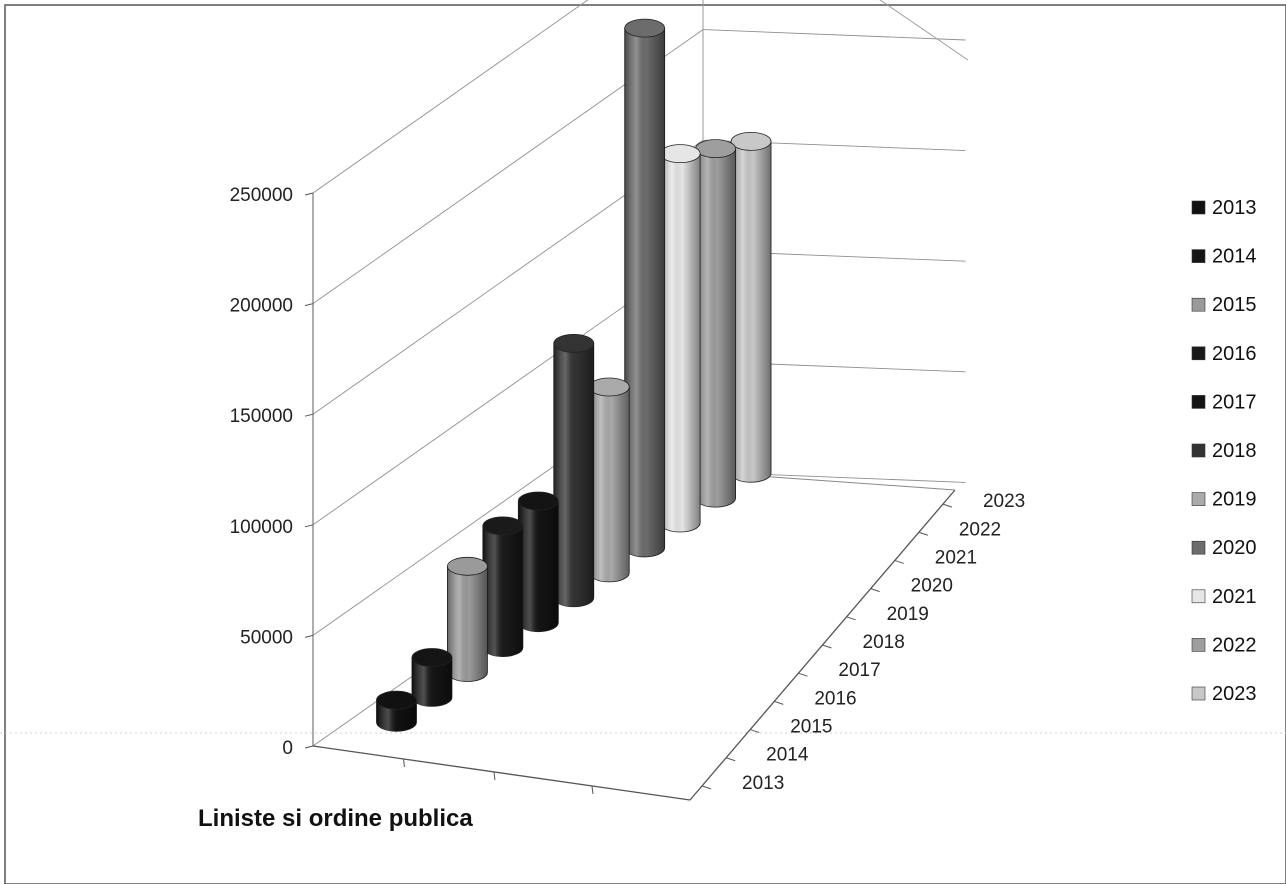 The image size is (1286, 884). Describe the element at coordinates (450, 97) in the screenshot. I see `gridline-side` at that location.